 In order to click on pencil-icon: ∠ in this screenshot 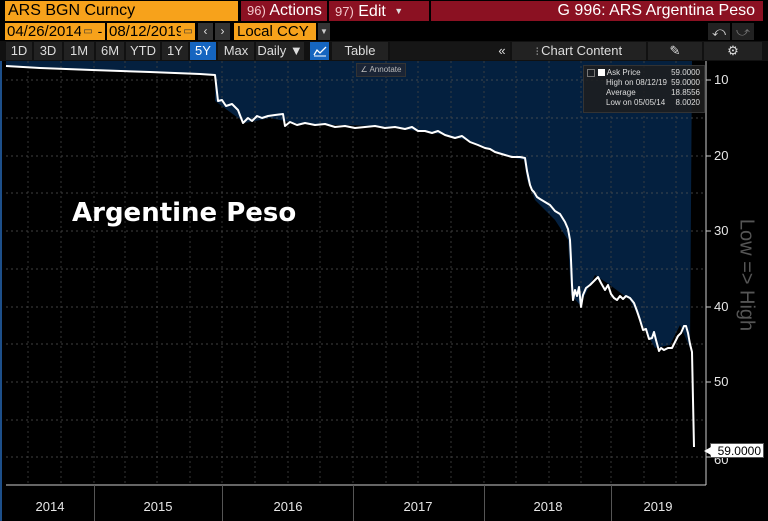, I will do `click(365, 69)`.